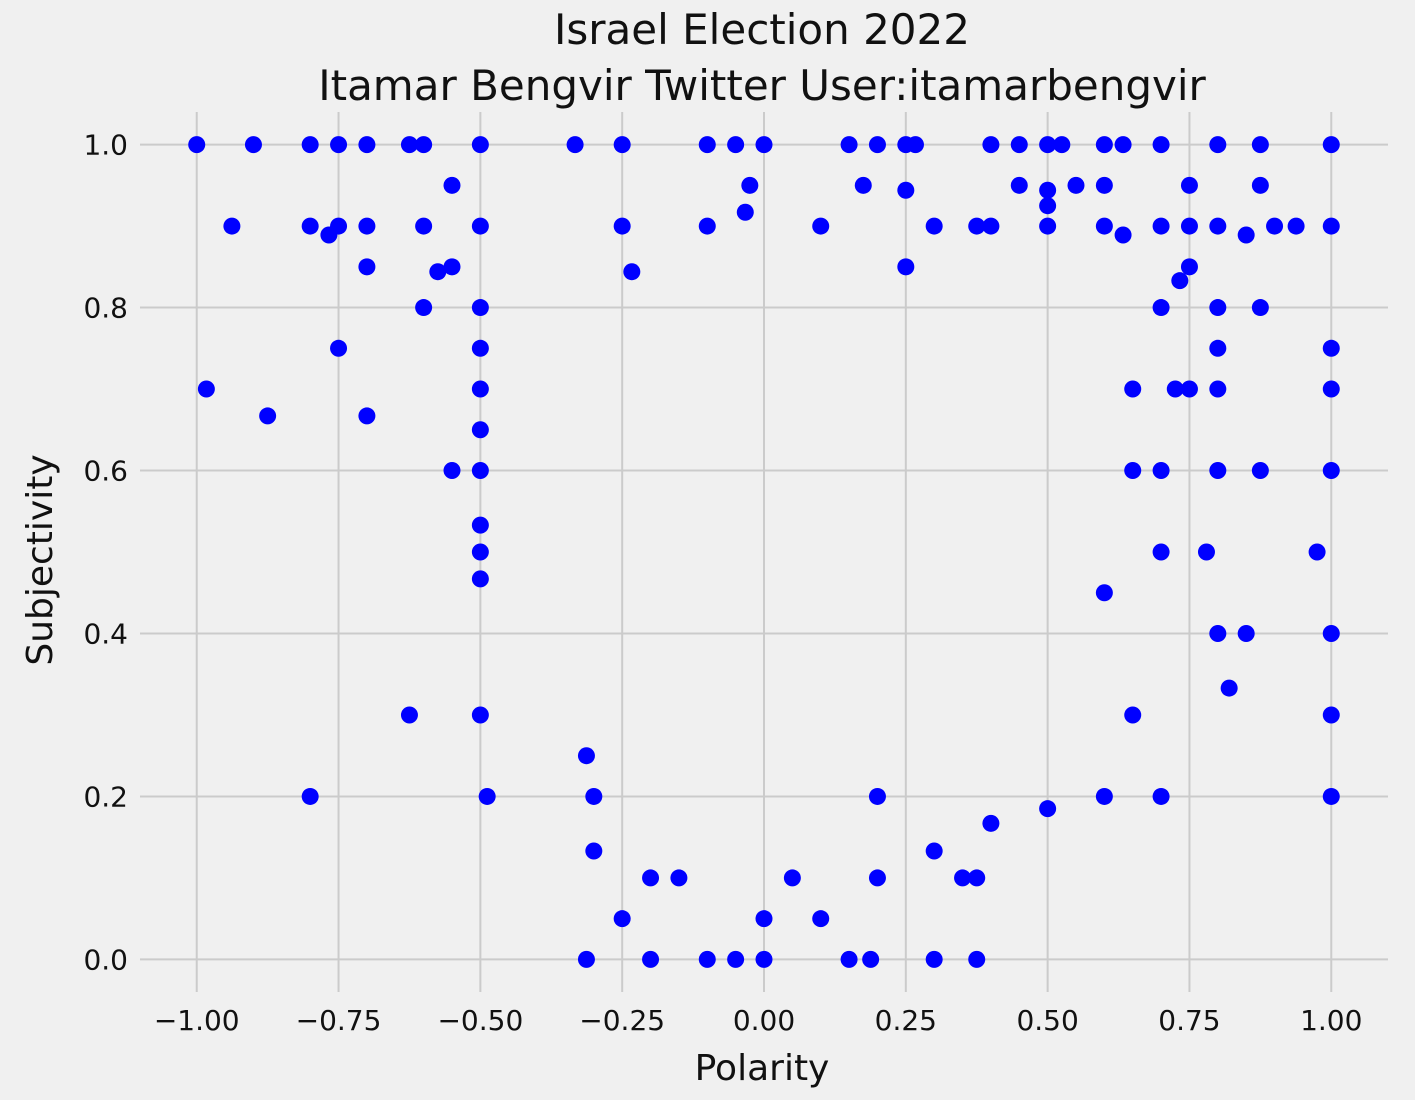 The height and width of the screenshot is (1100, 1415). Describe the element at coordinates (758, 1020) in the screenshot. I see `x-axis-ticks: −1.00 −0.75 −0.50 −0.25 0.00 0.25 0.50 0.75 1.00` at that location.